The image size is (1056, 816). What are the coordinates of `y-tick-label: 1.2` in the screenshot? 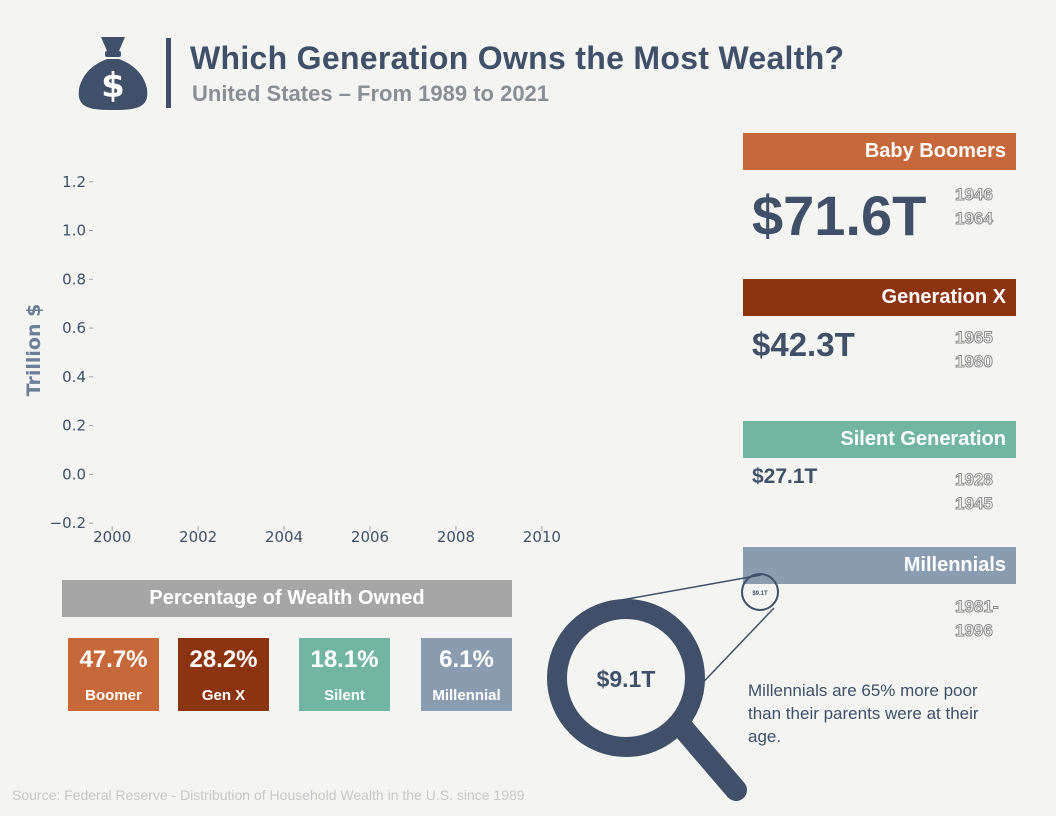 It's located at (74, 182).